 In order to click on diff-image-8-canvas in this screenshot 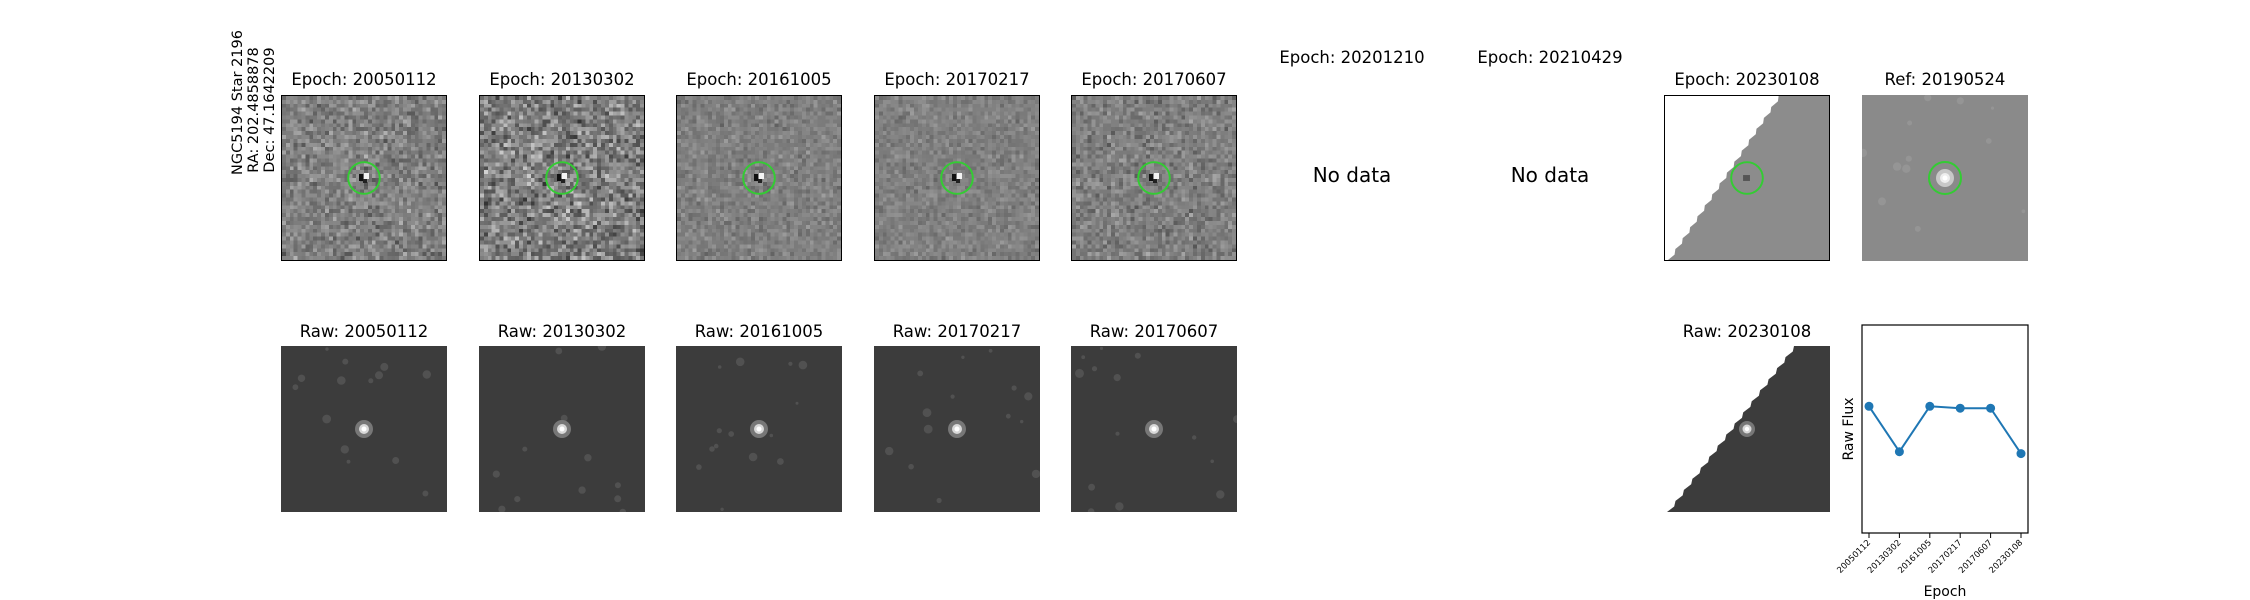, I will do `click(1748, 178)`.